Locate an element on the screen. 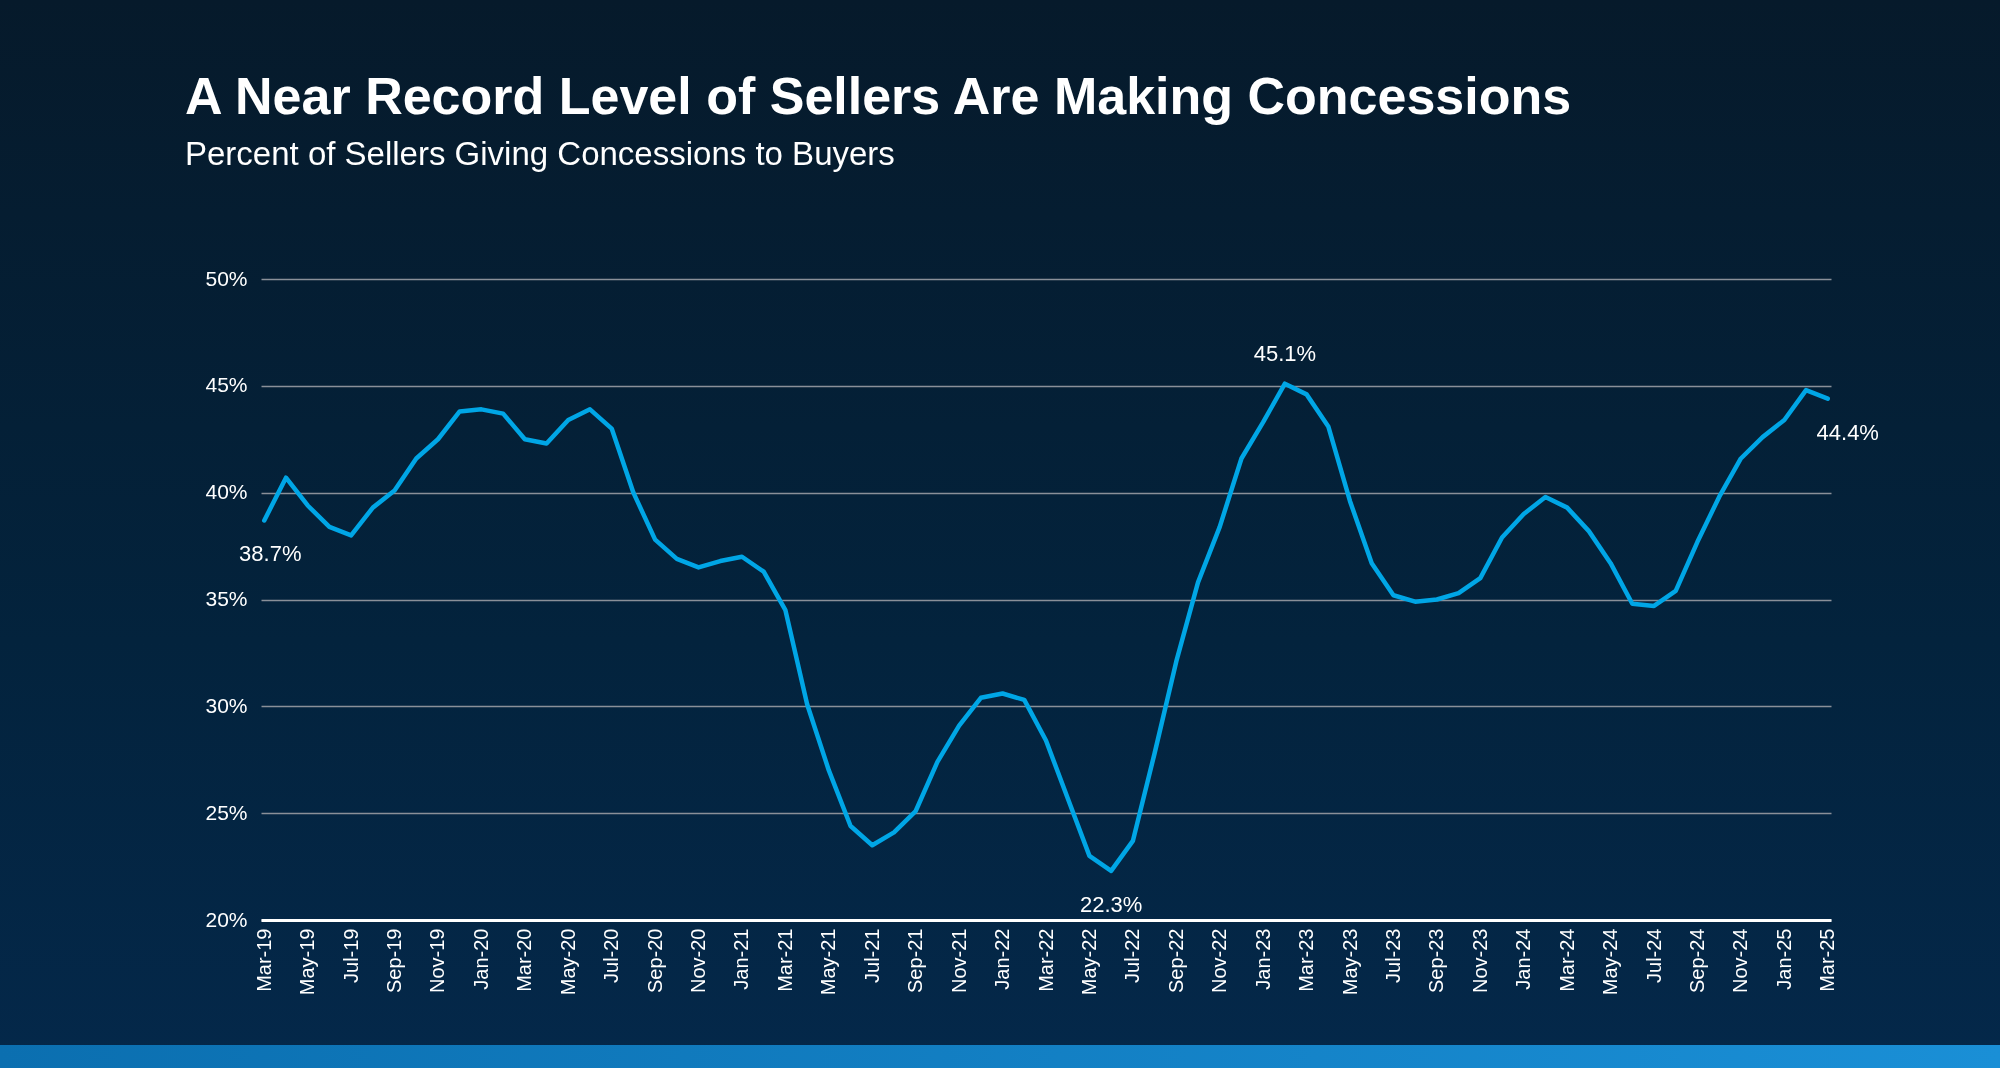  x-tick-label: Jan-20 is located at coordinates (480, 959).